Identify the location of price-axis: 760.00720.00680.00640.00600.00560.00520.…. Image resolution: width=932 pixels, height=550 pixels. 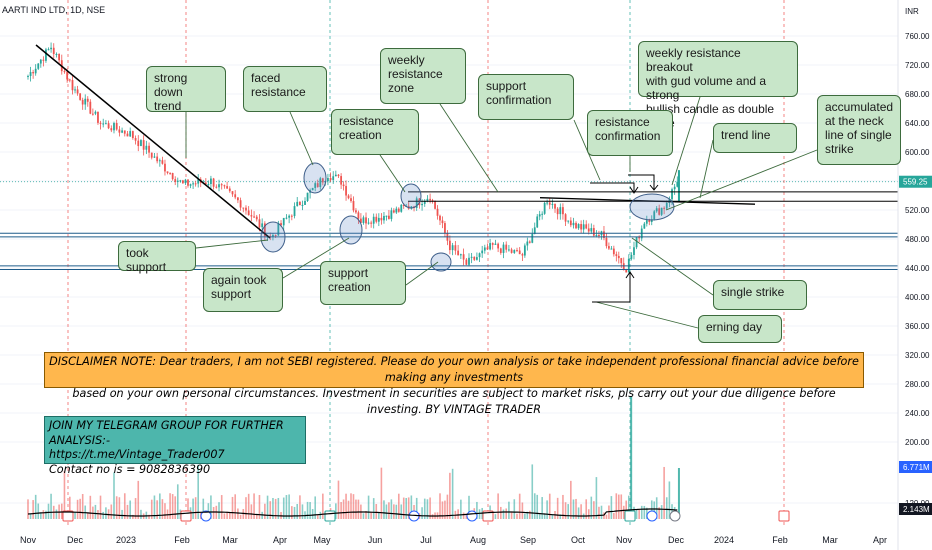
(914, 275).